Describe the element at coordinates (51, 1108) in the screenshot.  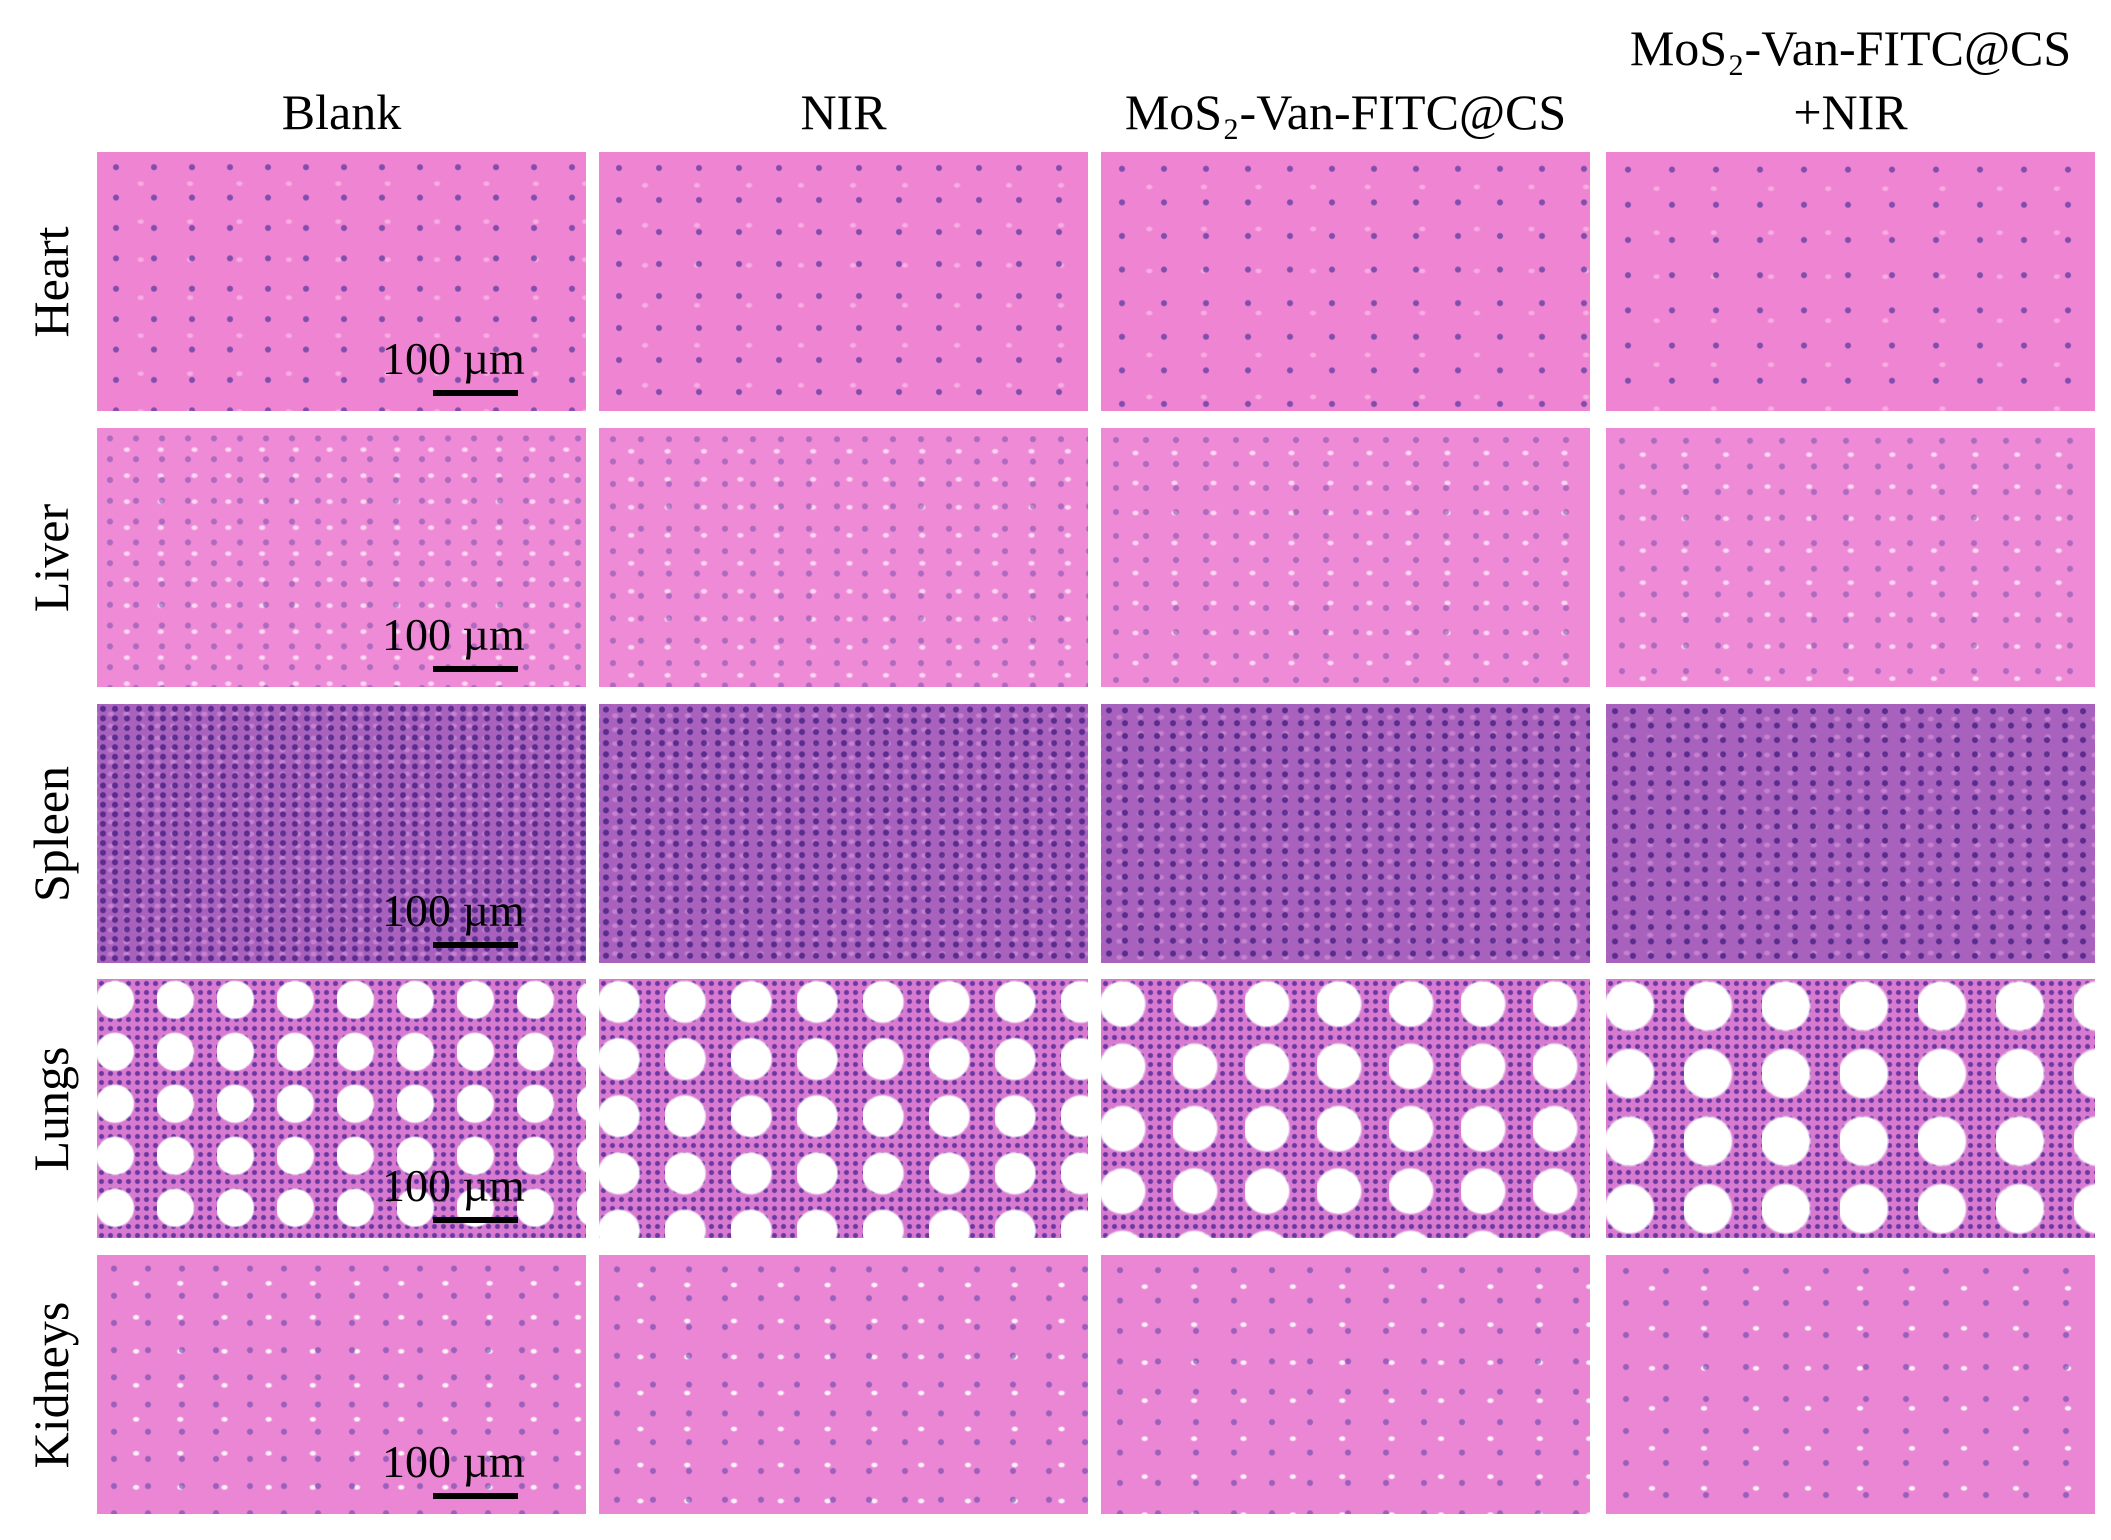
I see `row-label: Lungs` at that location.